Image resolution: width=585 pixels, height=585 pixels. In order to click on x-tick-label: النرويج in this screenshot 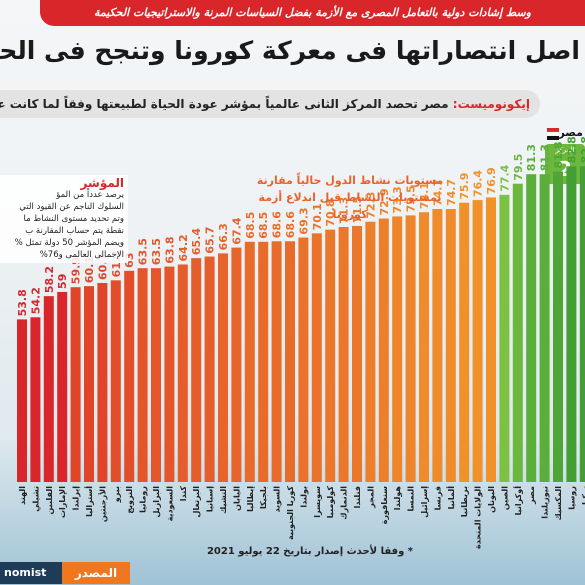, I will do `click(129, 500)`.